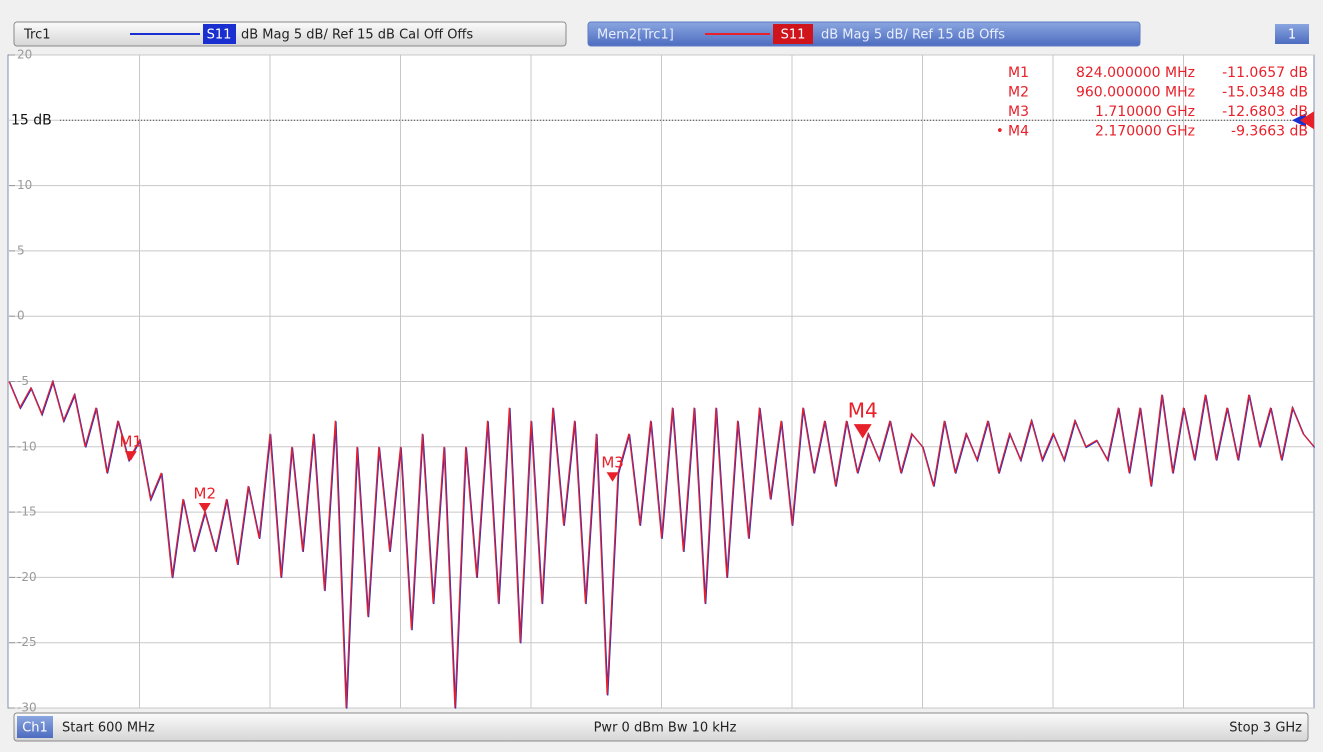  What do you see at coordinates (1307, 120) in the screenshot?
I see `ref-arrow-mem` at bounding box center [1307, 120].